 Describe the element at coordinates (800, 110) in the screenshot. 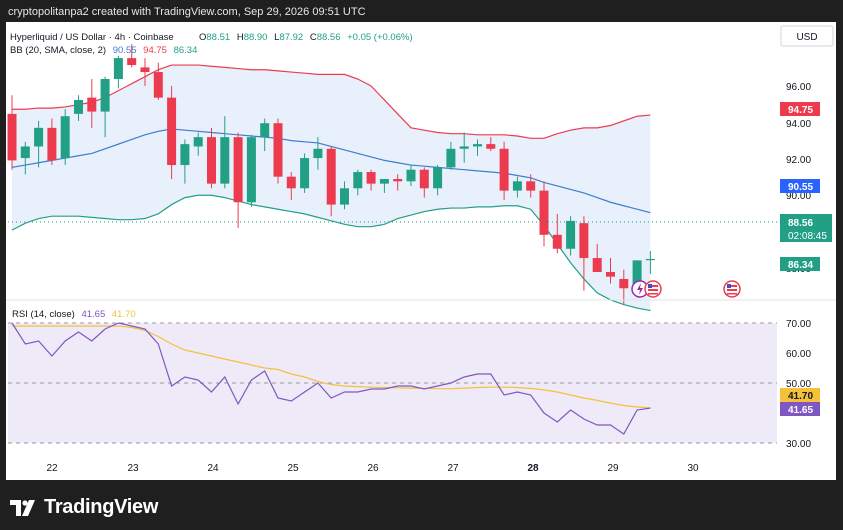

I see `bb-upper-tag: 94.75` at that location.